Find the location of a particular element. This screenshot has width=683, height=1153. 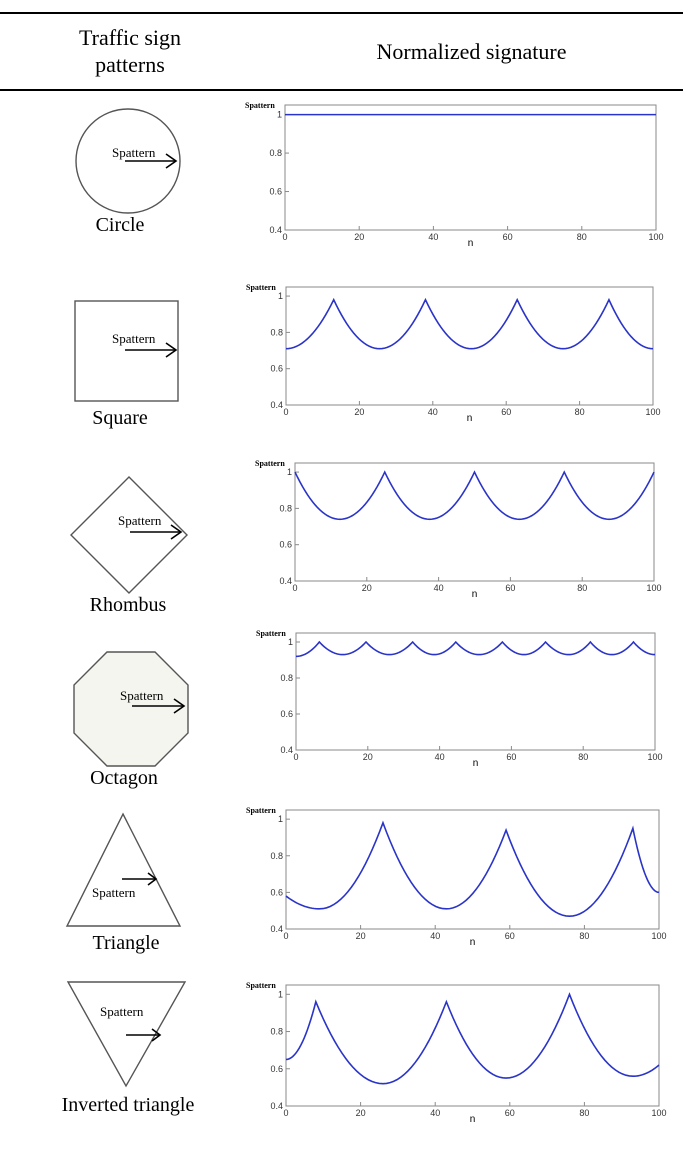

top-rule is located at coordinates (341, 13).